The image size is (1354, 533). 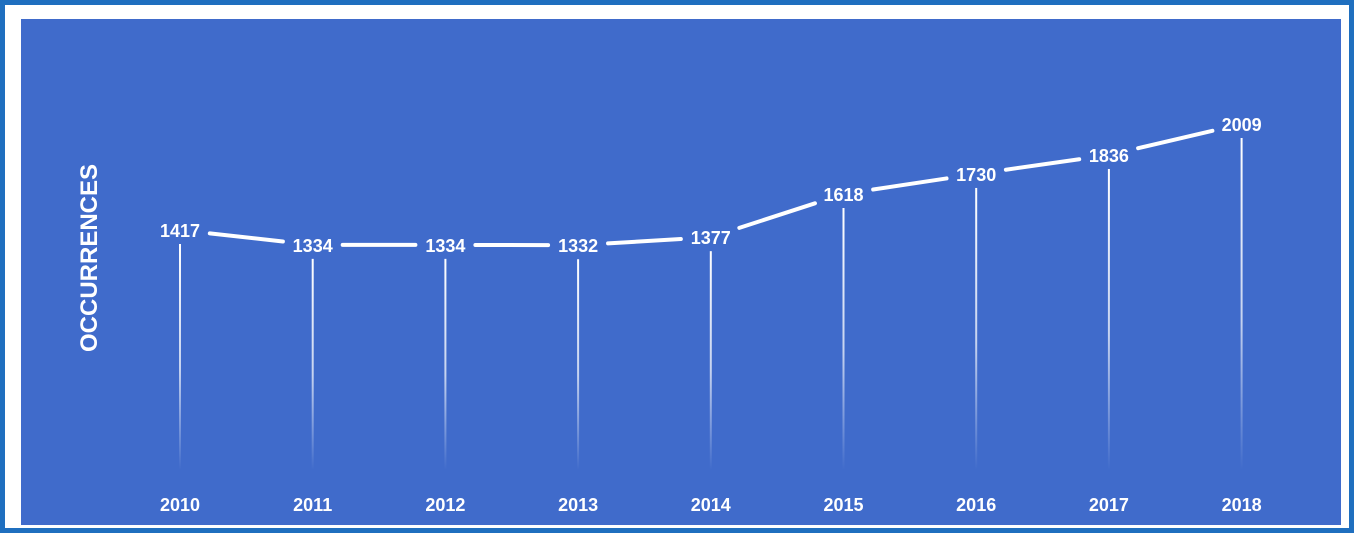 I want to click on series-segment-2017-2018, so click(x=1175, y=139).